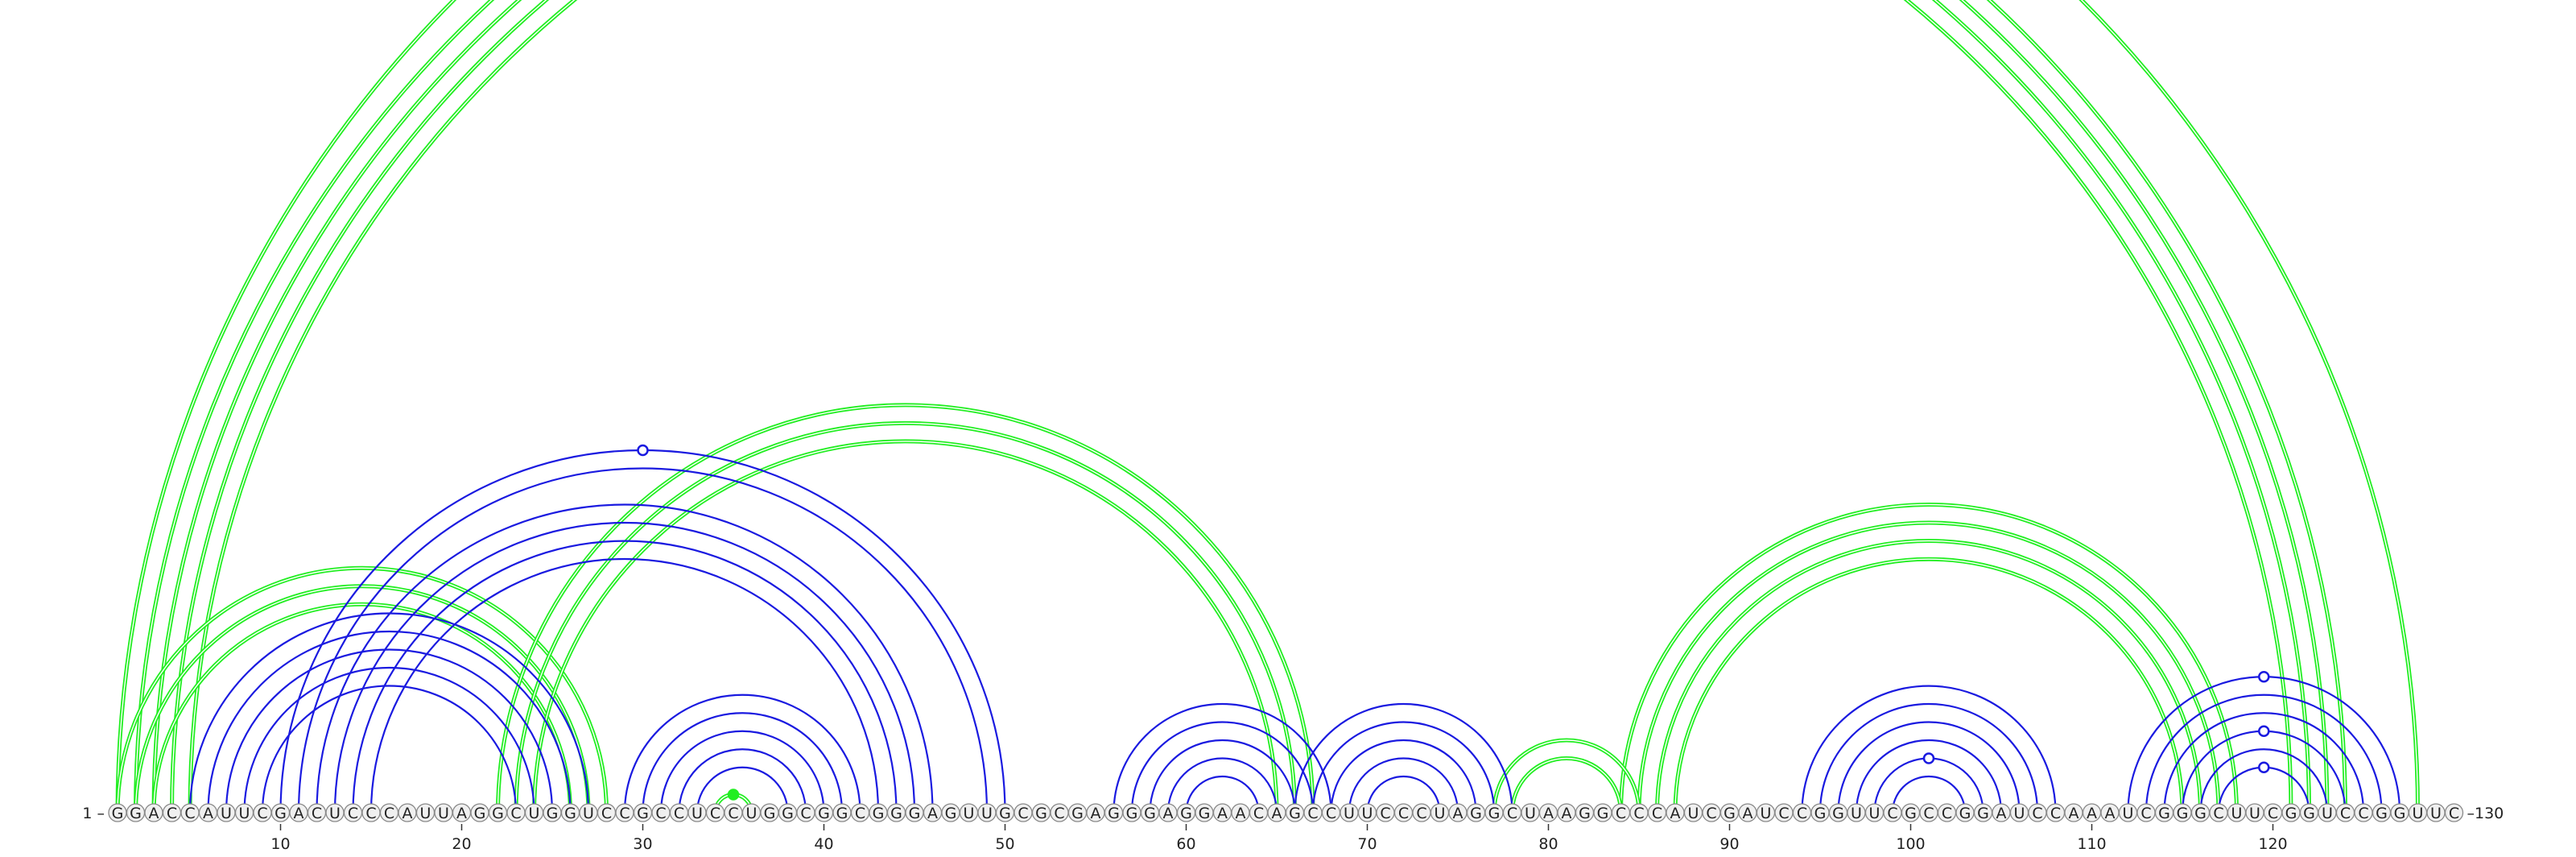  What do you see at coordinates (642, 844) in the screenshot?
I see `tick-label: 30` at bounding box center [642, 844].